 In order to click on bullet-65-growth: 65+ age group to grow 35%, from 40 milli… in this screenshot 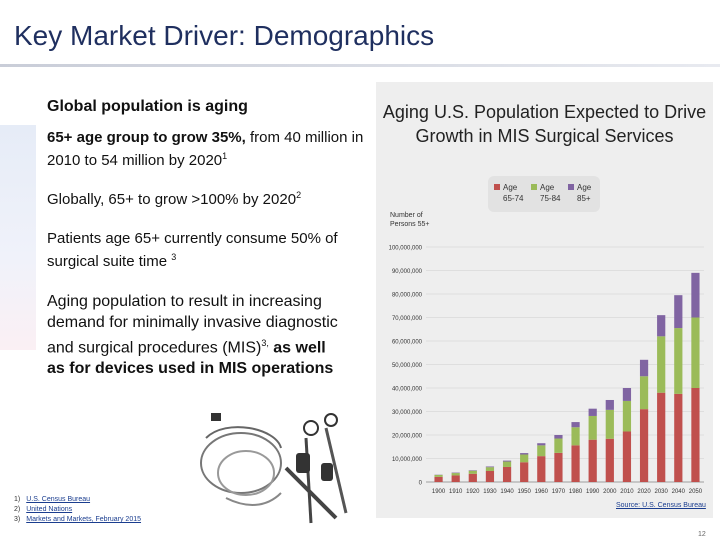, I will do `click(207, 149)`.